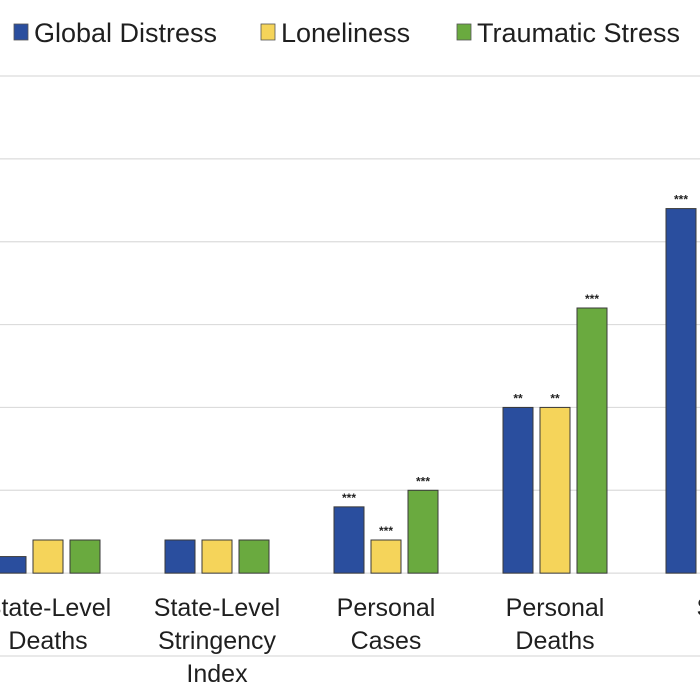 The width and height of the screenshot is (700, 700). Describe the element at coordinates (21, 32) in the screenshot. I see `legend-swatch-global-distress` at that location.